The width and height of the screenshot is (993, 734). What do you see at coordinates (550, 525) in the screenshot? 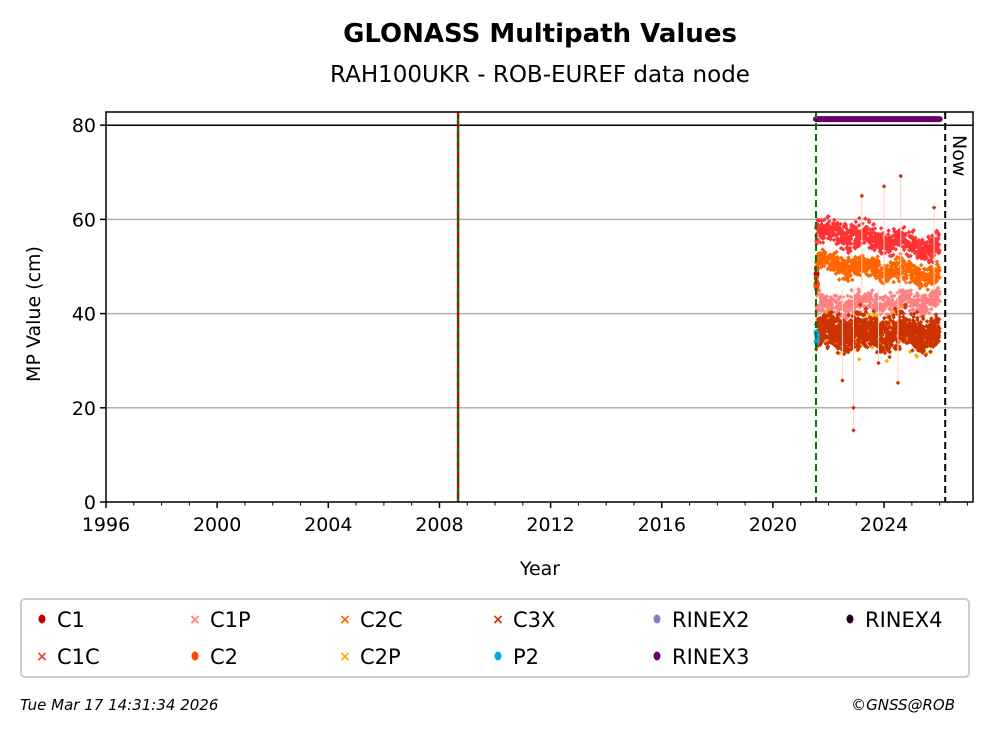
I see `x-tick-label: 2012` at bounding box center [550, 525].